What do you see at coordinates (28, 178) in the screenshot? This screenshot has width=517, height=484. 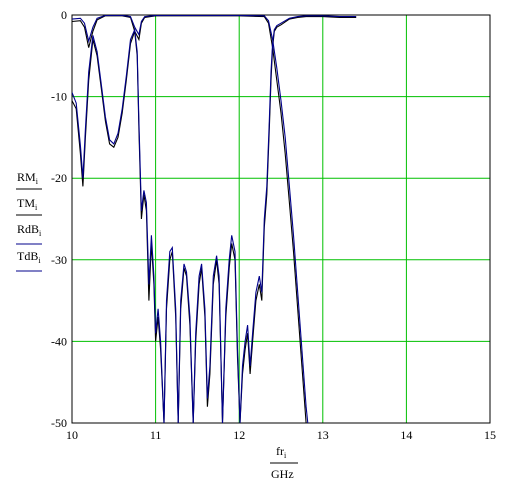 I see `ylabel-rm: RMi` at bounding box center [28, 178].